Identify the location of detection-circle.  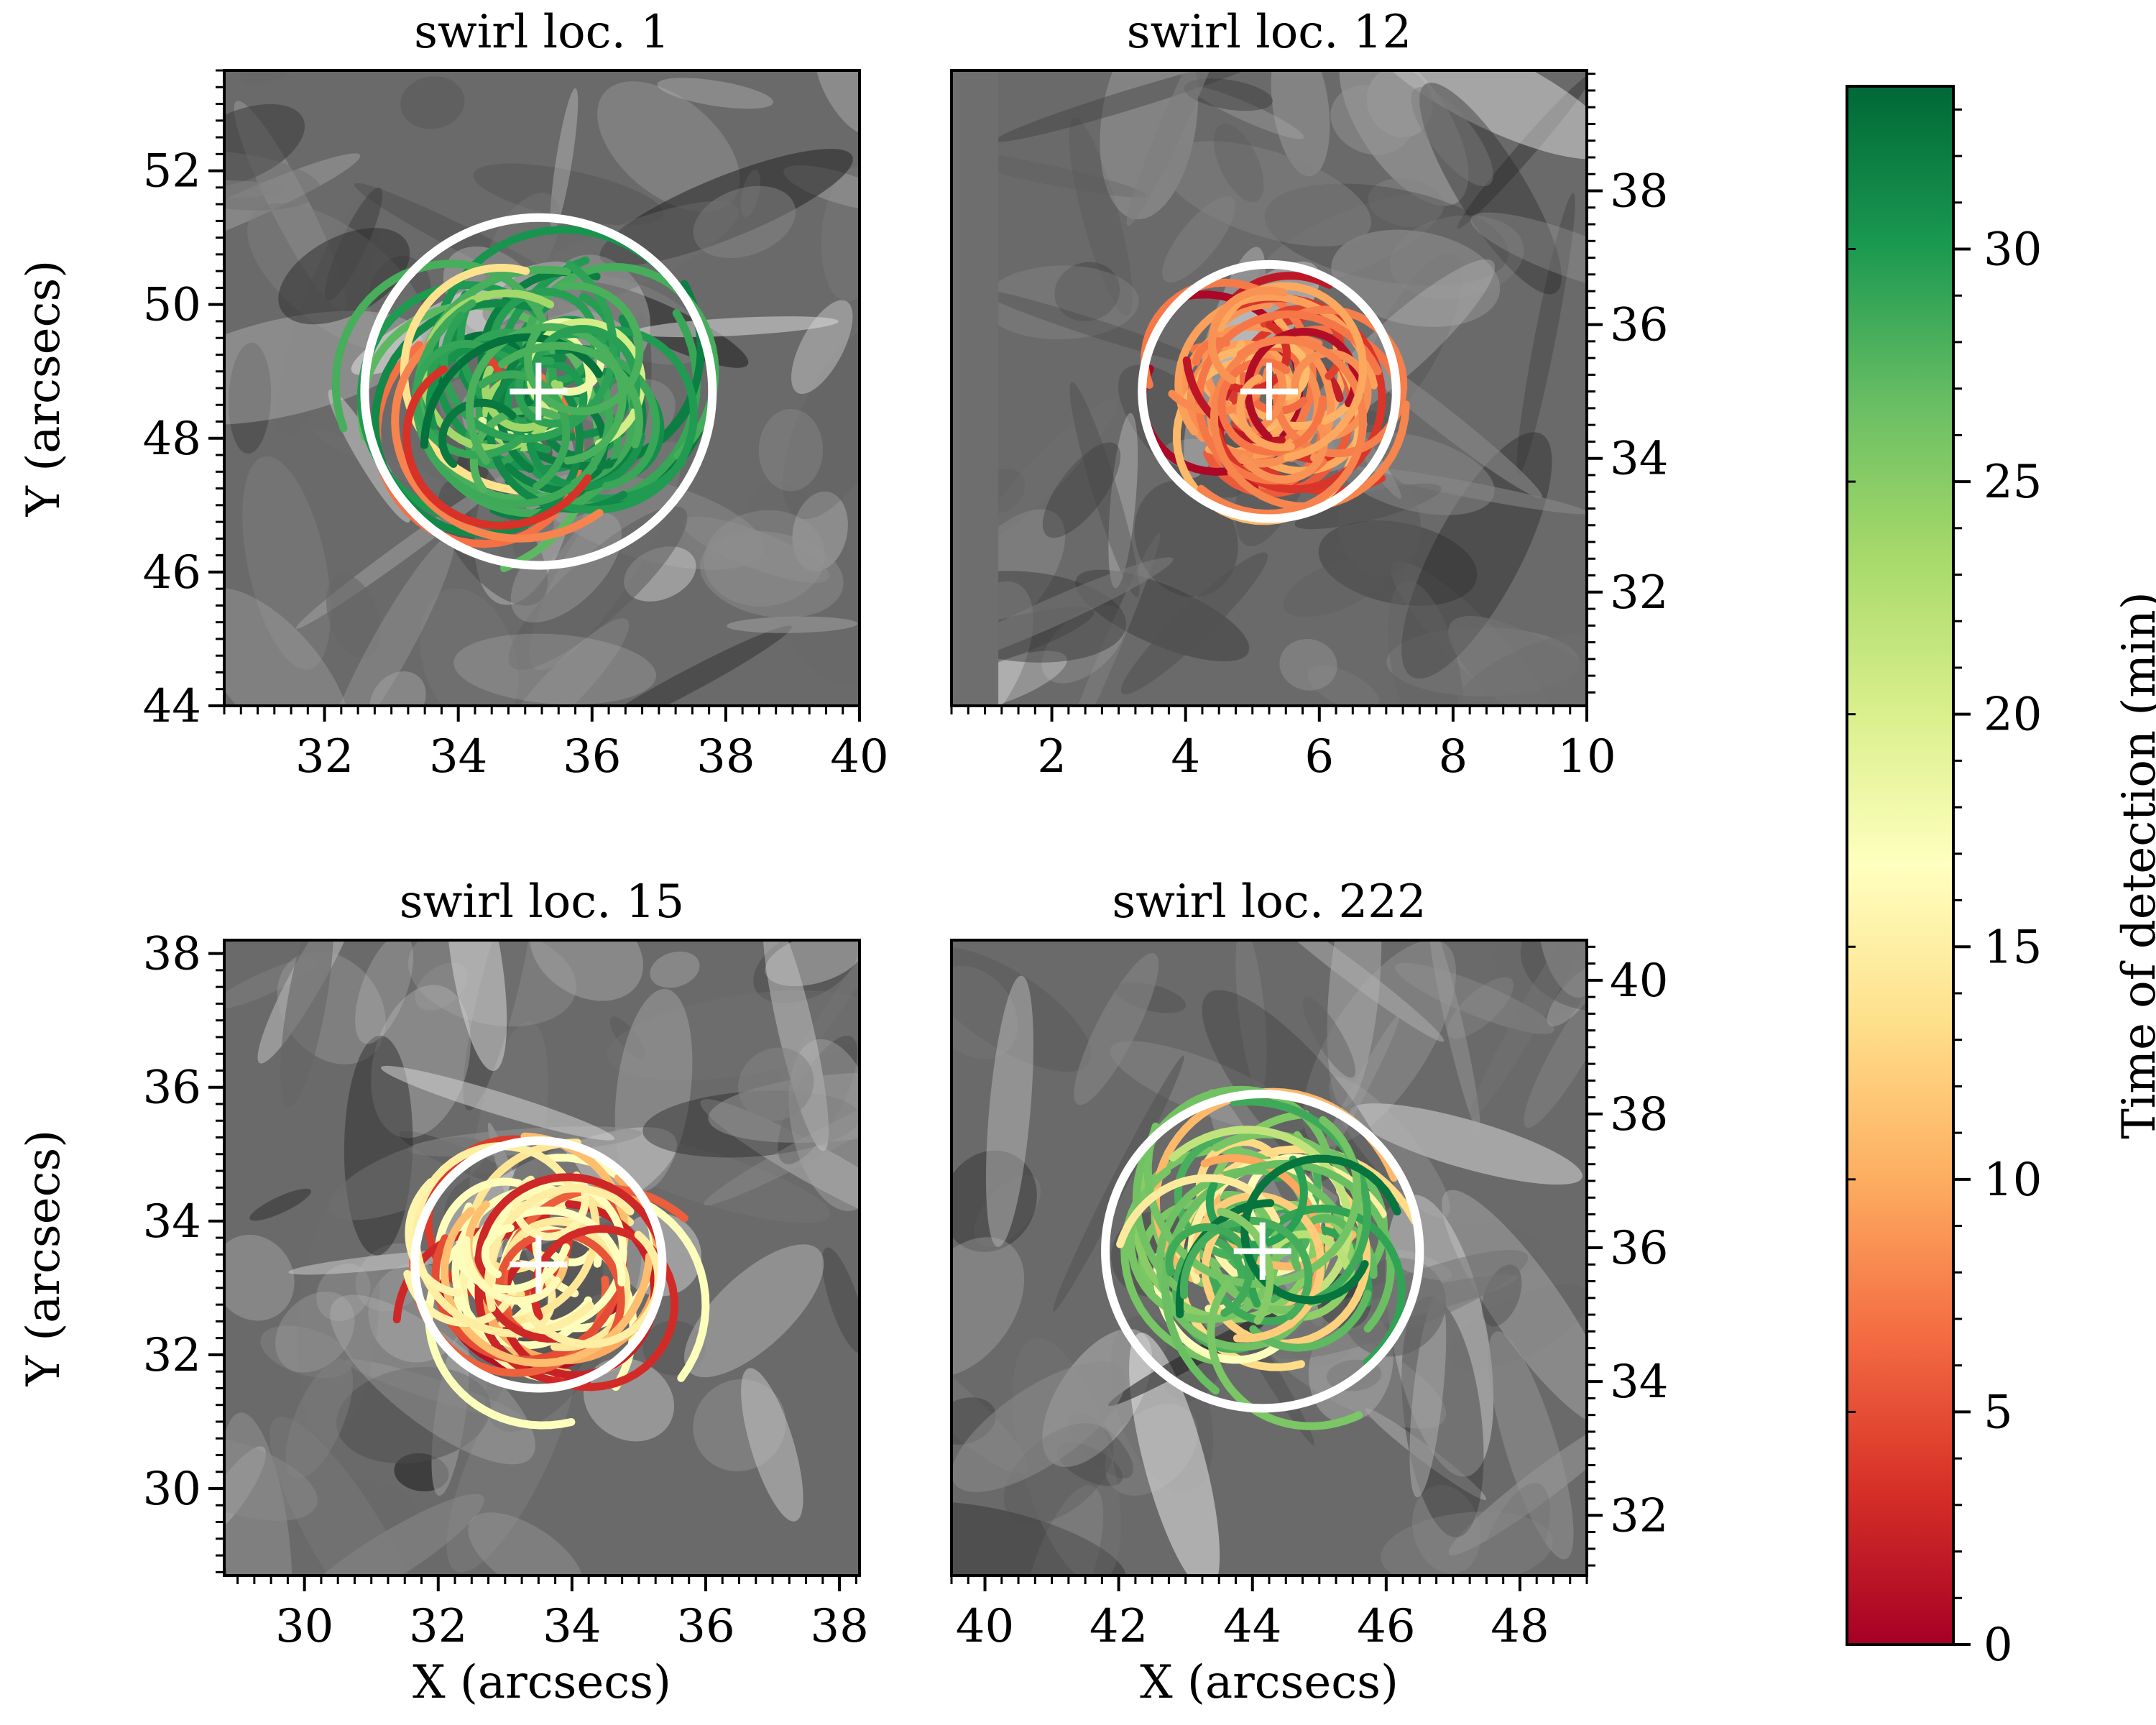
(1262, 1251).